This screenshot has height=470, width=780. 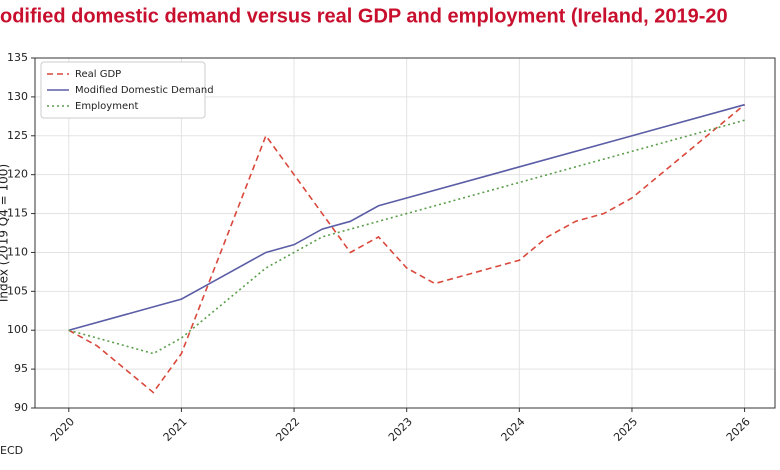 I want to click on legend-box, so click(x=123, y=90).